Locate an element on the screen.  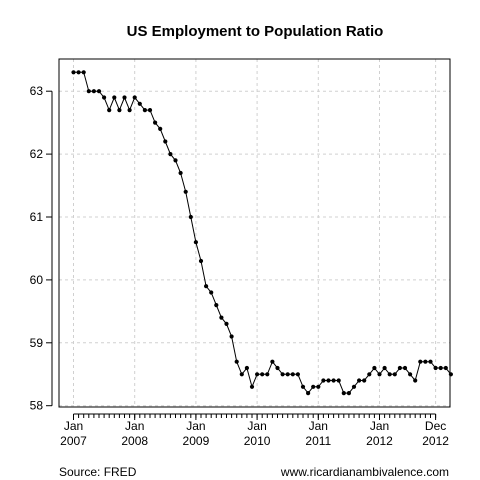
y-tick-label: 62 is located at coordinates (37, 154).